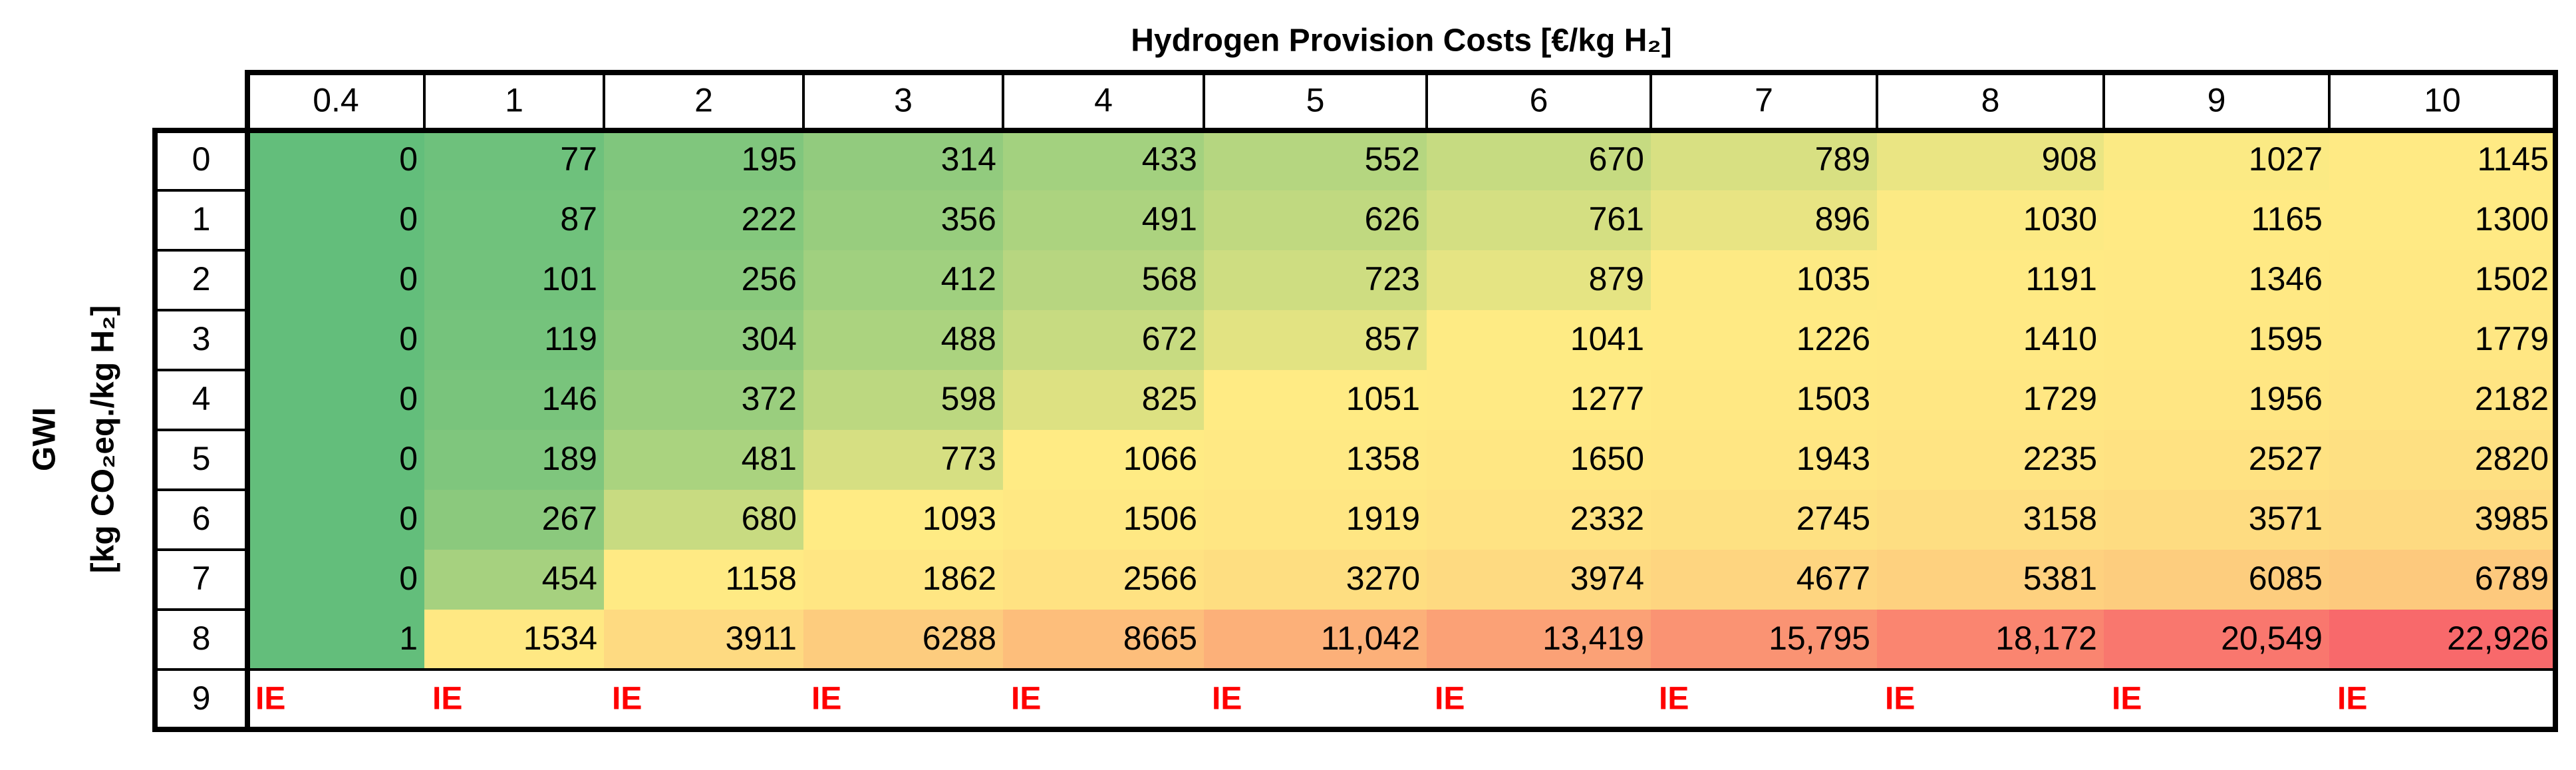 The image size is (2576, 770). Describe the element at coordinates (1393, 219) in the screenshot. I see `cell-value-label: 626` at that location.